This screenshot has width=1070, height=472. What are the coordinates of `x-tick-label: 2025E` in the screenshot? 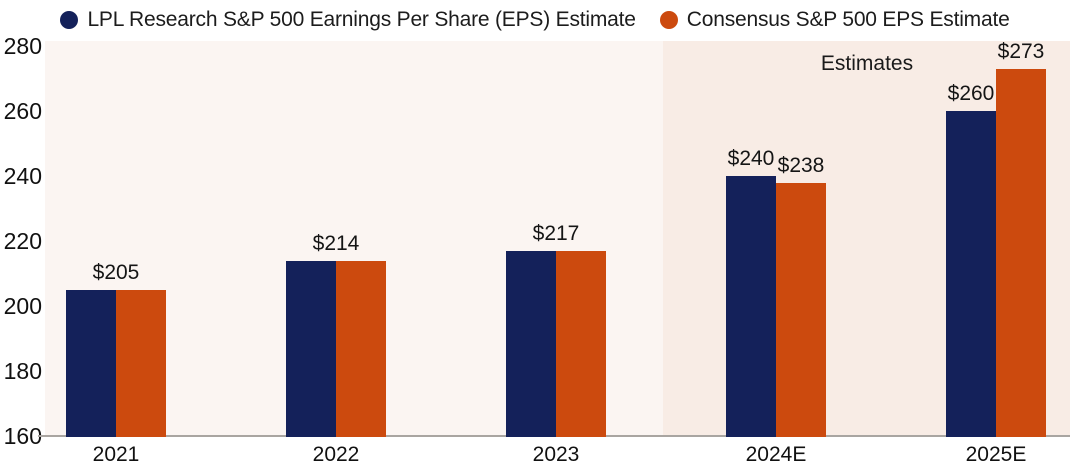 It's located at (996, 454).